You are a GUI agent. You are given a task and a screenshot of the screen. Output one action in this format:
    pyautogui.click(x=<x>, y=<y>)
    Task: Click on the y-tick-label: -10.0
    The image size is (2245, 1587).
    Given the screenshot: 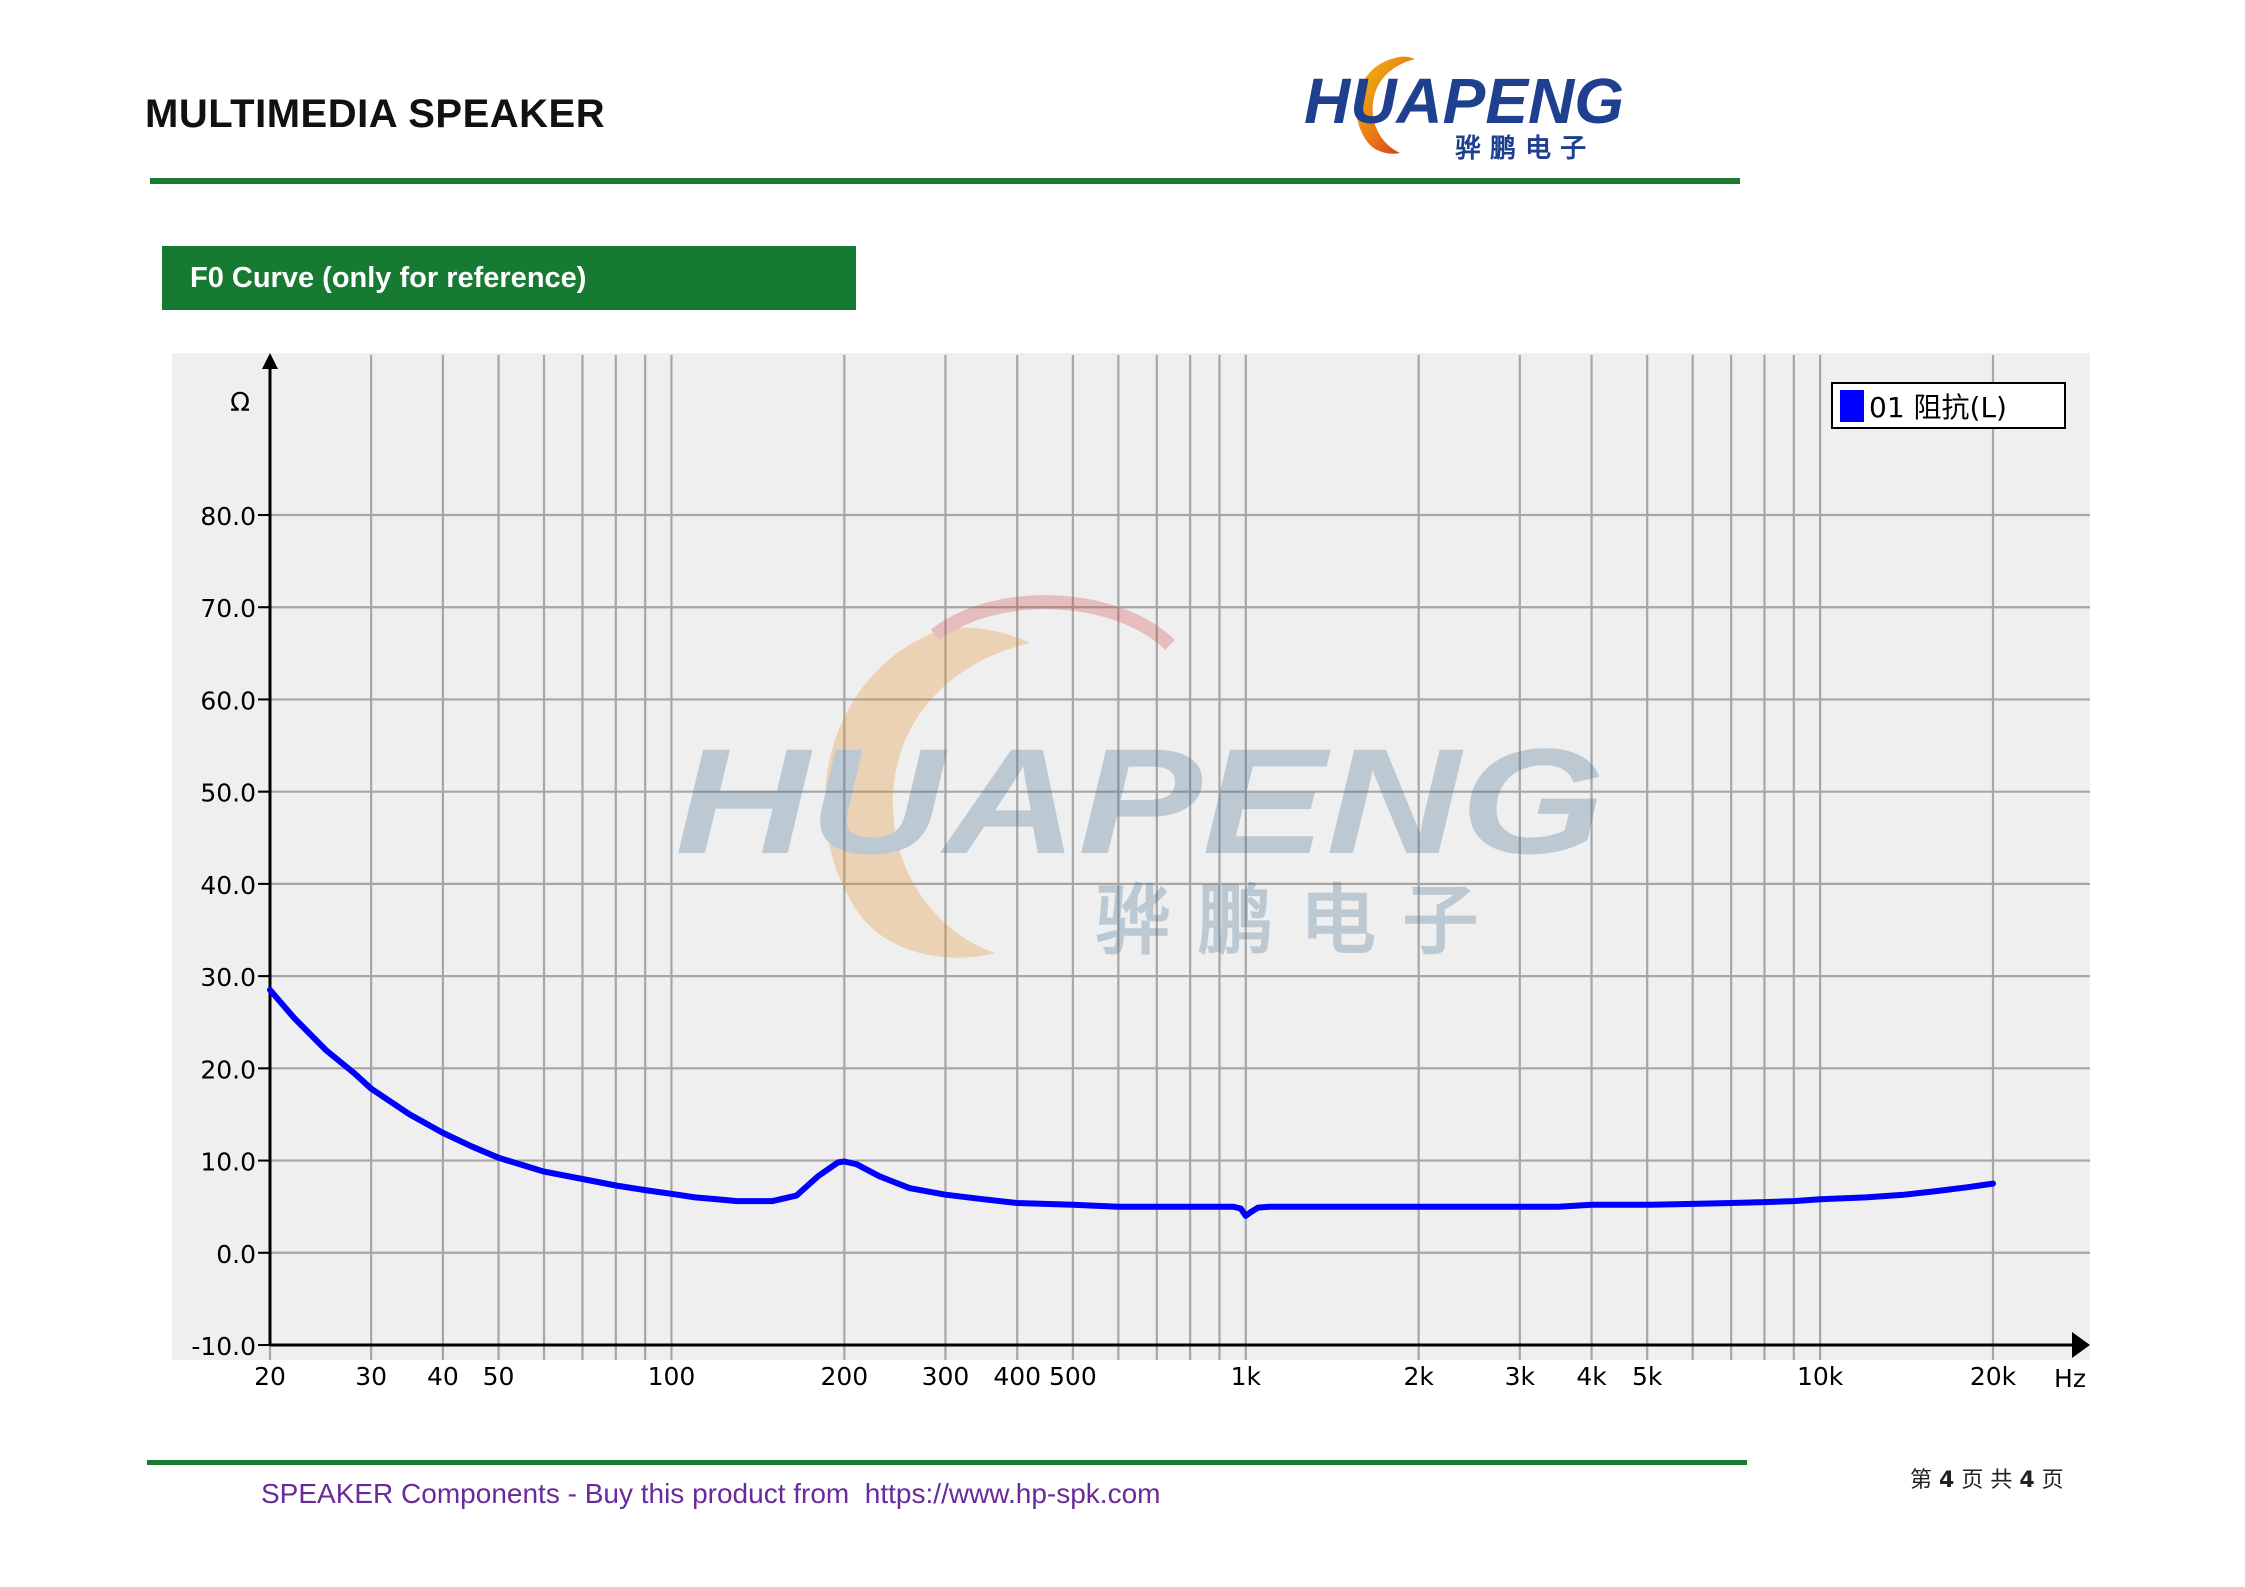 What is the action you would take?
    pyautogui.click(x=223, y=1346)
    